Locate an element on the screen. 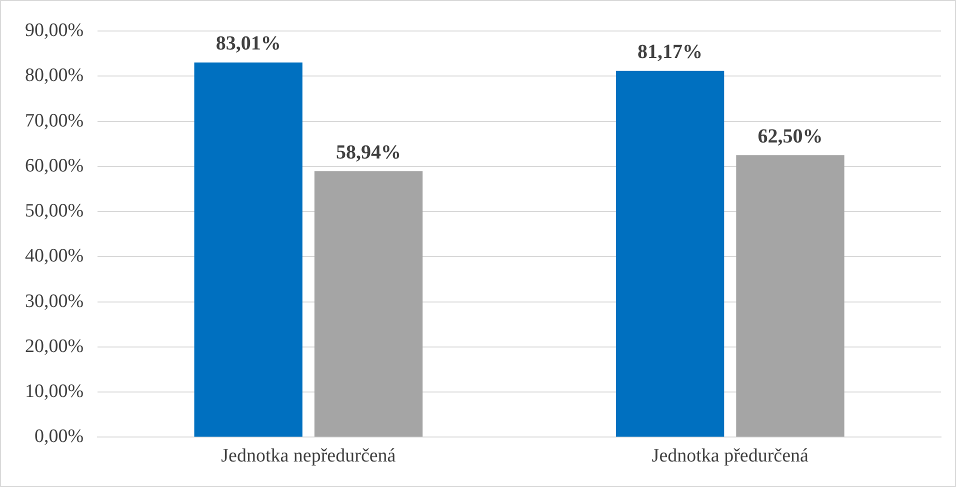  y-tick-label: 60,00% is located at coordinates (54, 165).